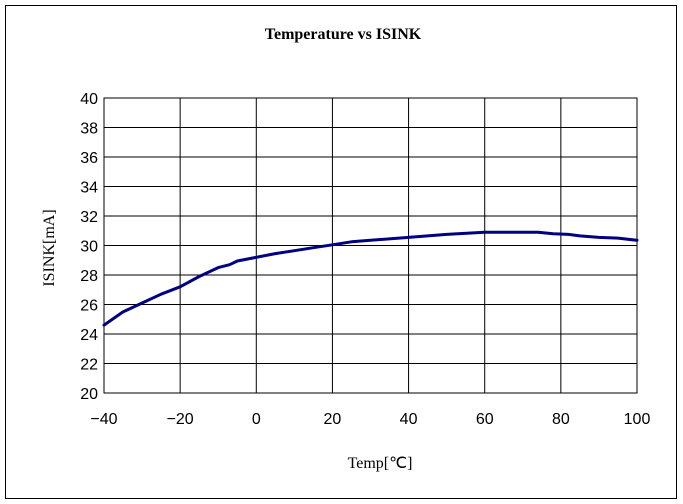 This screenshot has height=504, width=683. Describe the element at coordinates (333, 419) in the screenshot. I see `x-tick-label: 20` at that location.